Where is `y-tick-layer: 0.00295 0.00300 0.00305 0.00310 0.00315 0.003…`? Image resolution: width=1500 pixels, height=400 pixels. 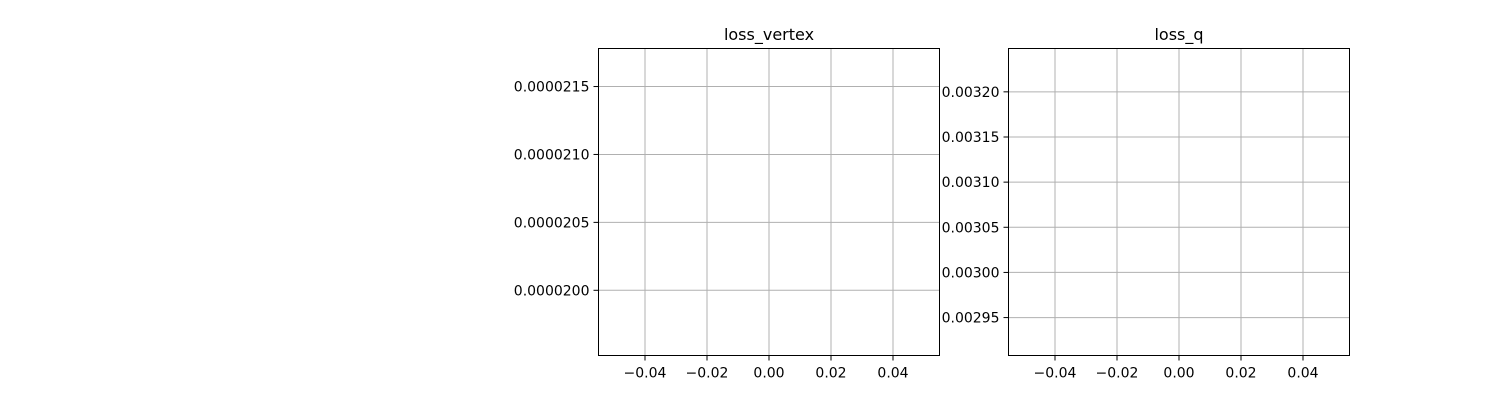 y-tick-layer: 0.00295 0.00300 0.00305 0.00310 0.00315 0.003… is located at coordinates (975, 206).